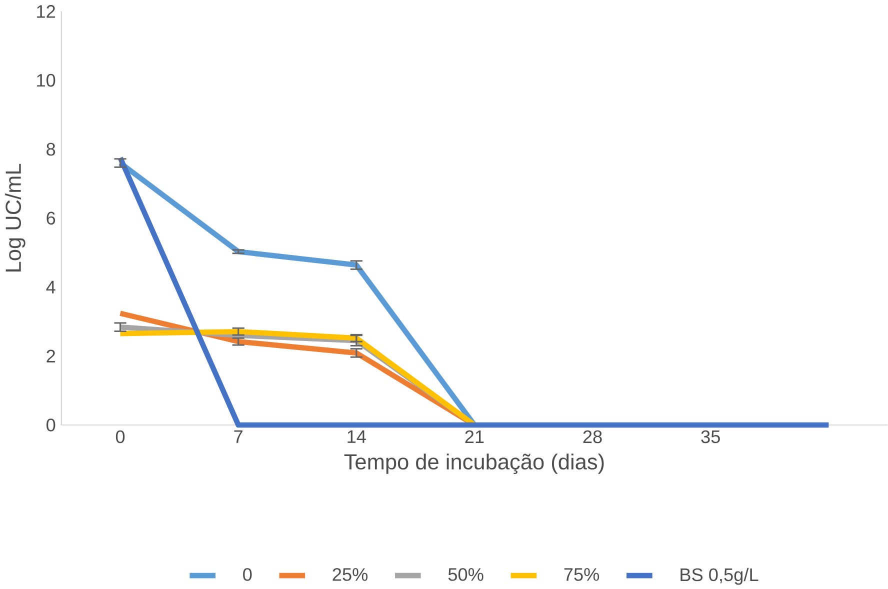  What do you see at coordinates (238, 436) in the screenshot?
I see `x-tick-label: 7` at bounding box center [238, 436].